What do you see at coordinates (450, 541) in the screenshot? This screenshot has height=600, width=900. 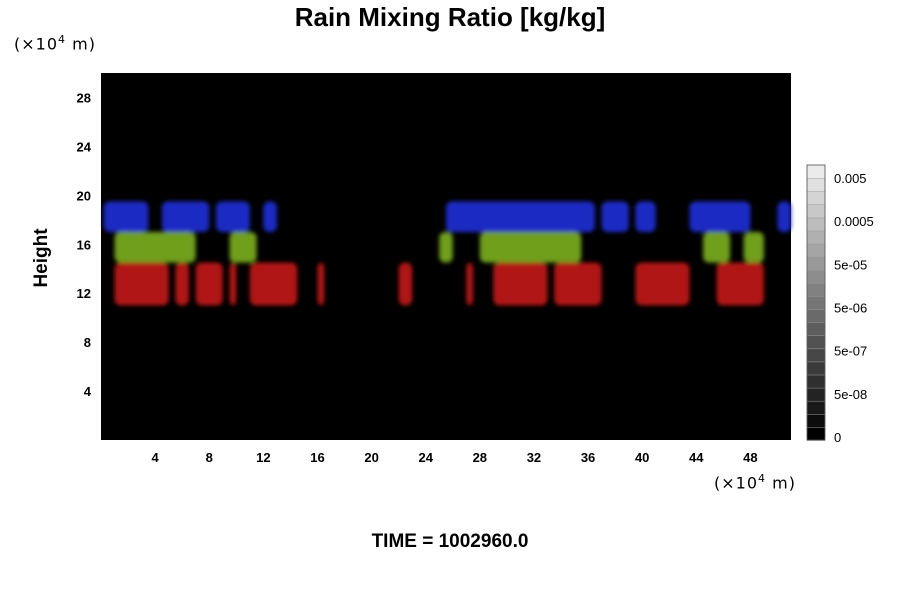 I see `time-readout: TIME = 1002960.0` at bounding box center [450, 541].